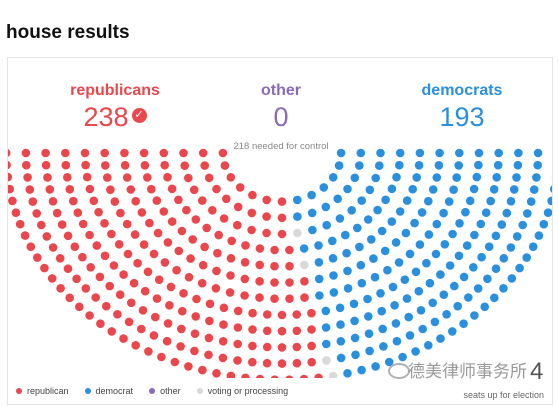 The image size is (558, 407). Describe the element at coordinates (537, 371) in the screenshot. I see `corner-number: 4` at that location.